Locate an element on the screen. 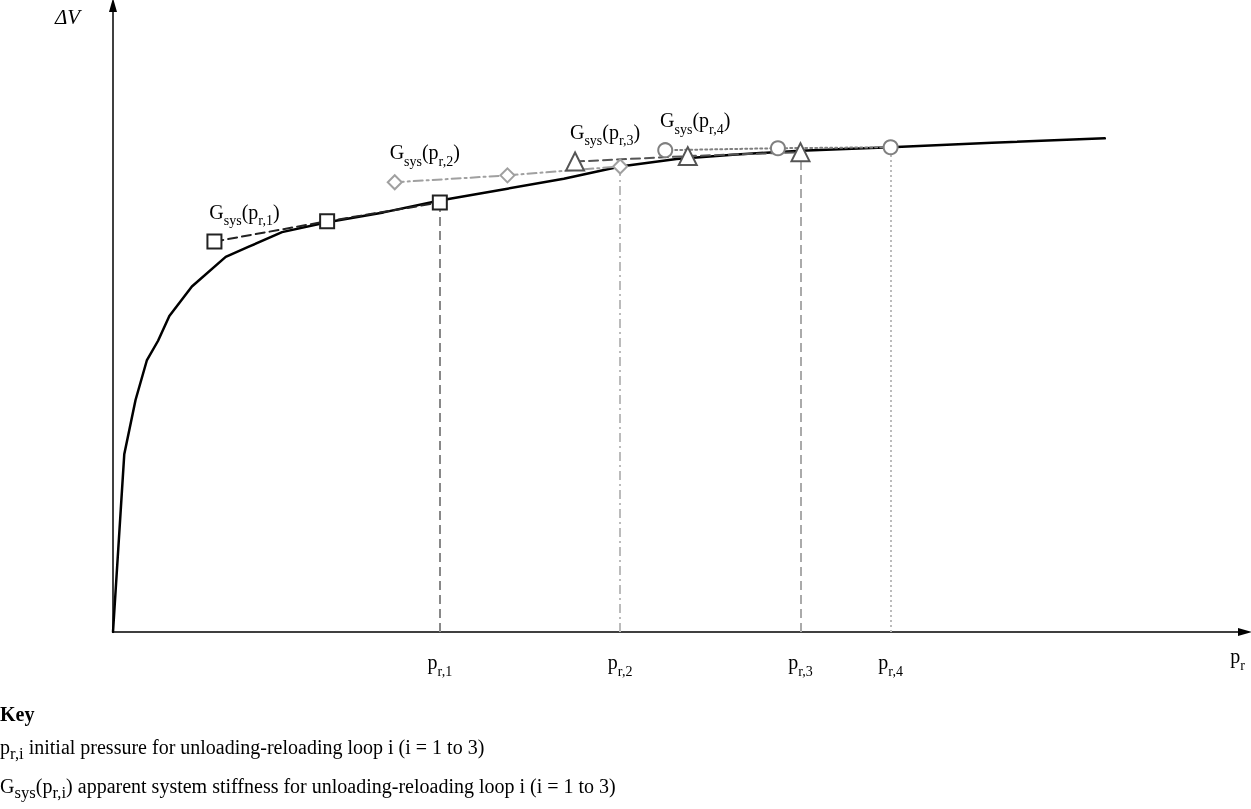 Image resolution: width=1251 pixels, height=809 pixels. text: Key is located at coordinates (18, 715).